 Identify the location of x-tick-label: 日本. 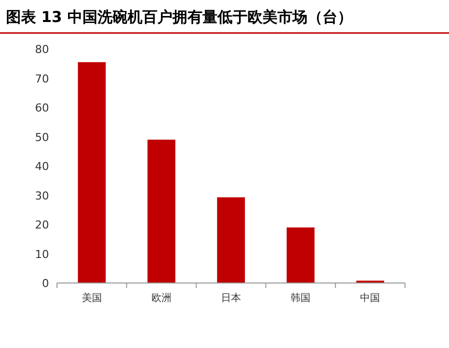
(231, 298).